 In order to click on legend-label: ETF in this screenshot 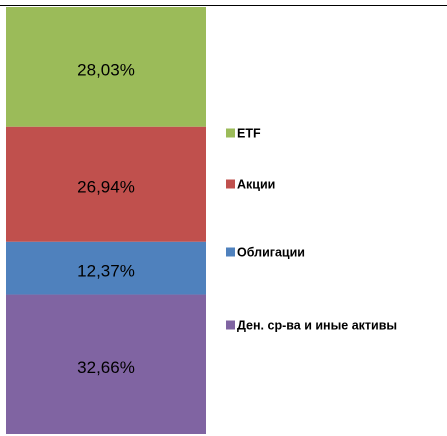, I will do `click(249, 133)`.